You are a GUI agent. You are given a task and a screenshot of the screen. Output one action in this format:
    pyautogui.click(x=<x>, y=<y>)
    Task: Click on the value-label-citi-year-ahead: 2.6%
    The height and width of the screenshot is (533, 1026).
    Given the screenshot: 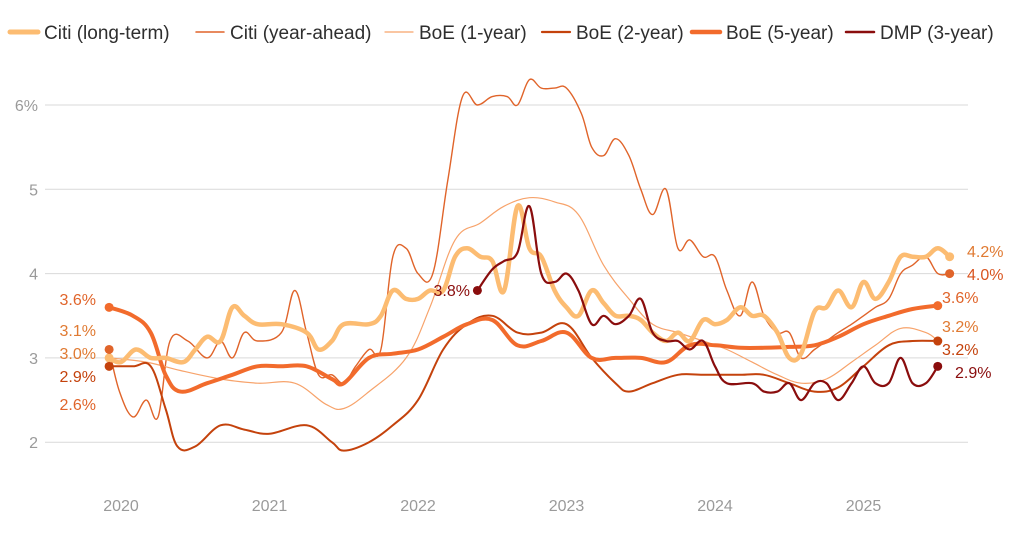 What is the action you would take?
    pyautogui.click(x=78, y=405)
    